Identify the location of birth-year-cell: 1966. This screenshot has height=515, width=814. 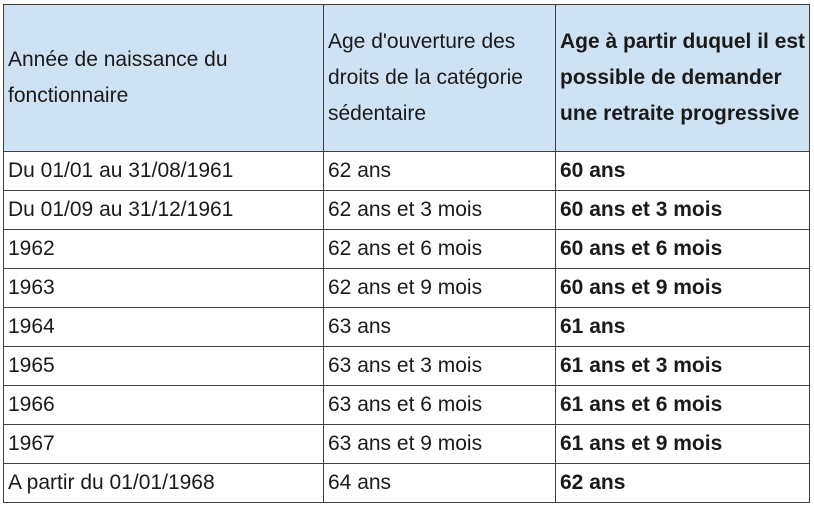
(163, 405).